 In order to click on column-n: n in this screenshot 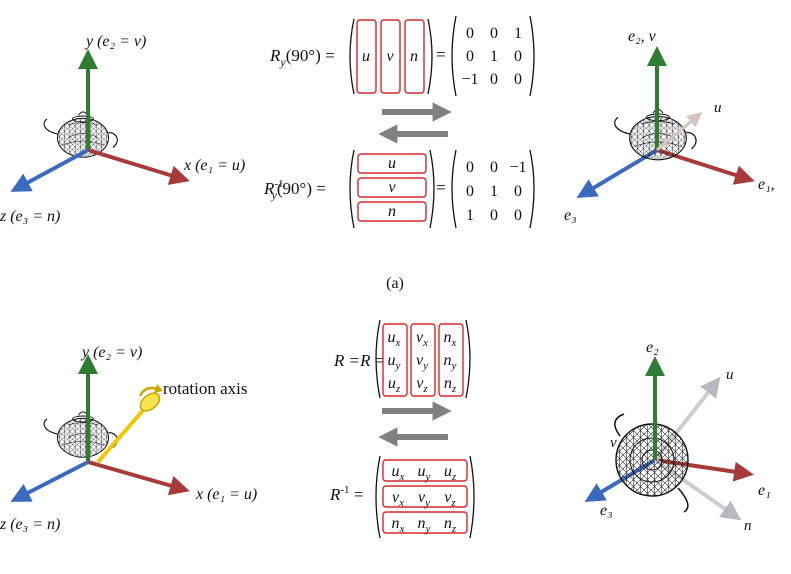, I will do `click(414, 56)`.